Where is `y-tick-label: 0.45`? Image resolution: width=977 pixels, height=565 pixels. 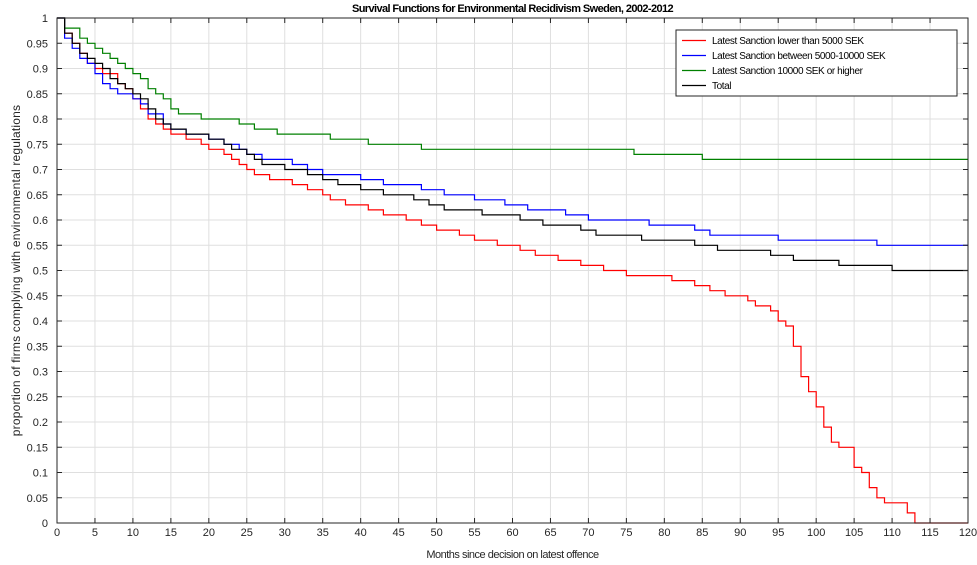 y-tick-label: 0.45 is located at coordinates (37, 297).